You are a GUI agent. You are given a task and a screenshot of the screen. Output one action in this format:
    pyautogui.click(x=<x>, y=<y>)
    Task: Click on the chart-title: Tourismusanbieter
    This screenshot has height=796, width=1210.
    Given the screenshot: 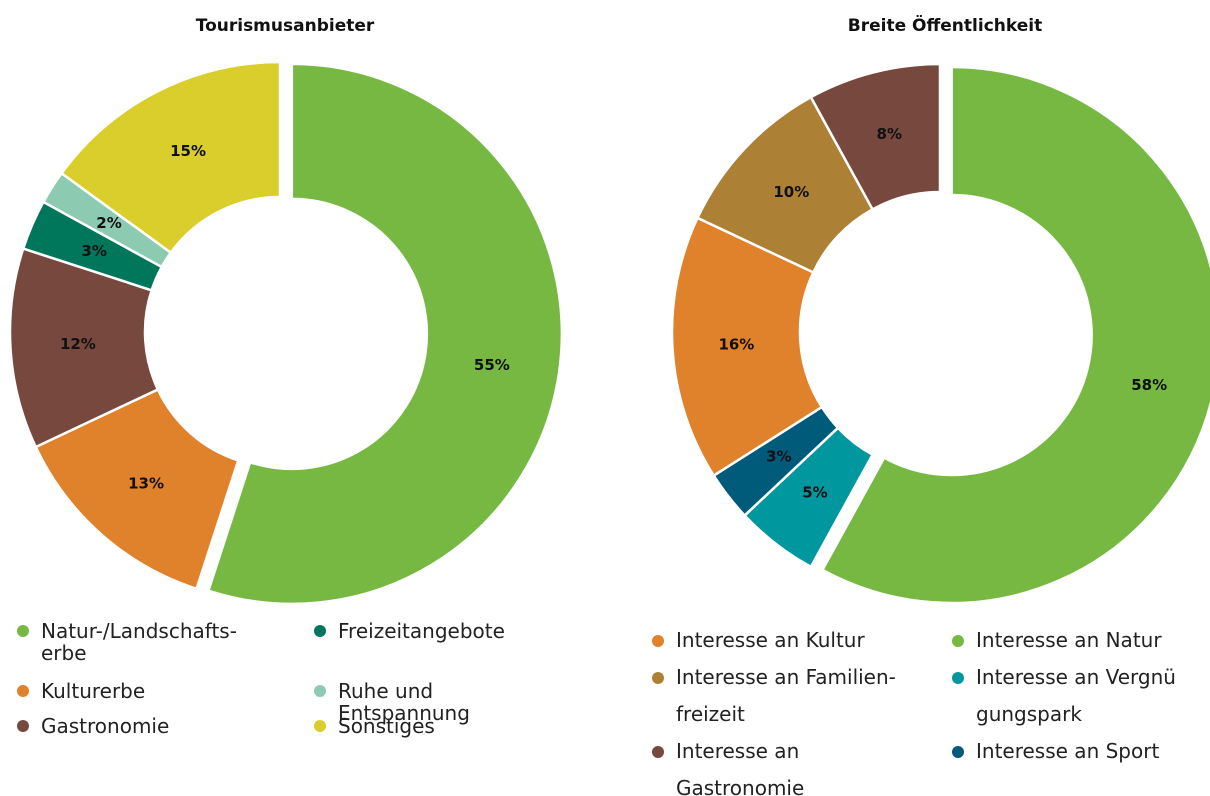 What is the action you would take?
    pyautogui.click(x=285, y=26)
    